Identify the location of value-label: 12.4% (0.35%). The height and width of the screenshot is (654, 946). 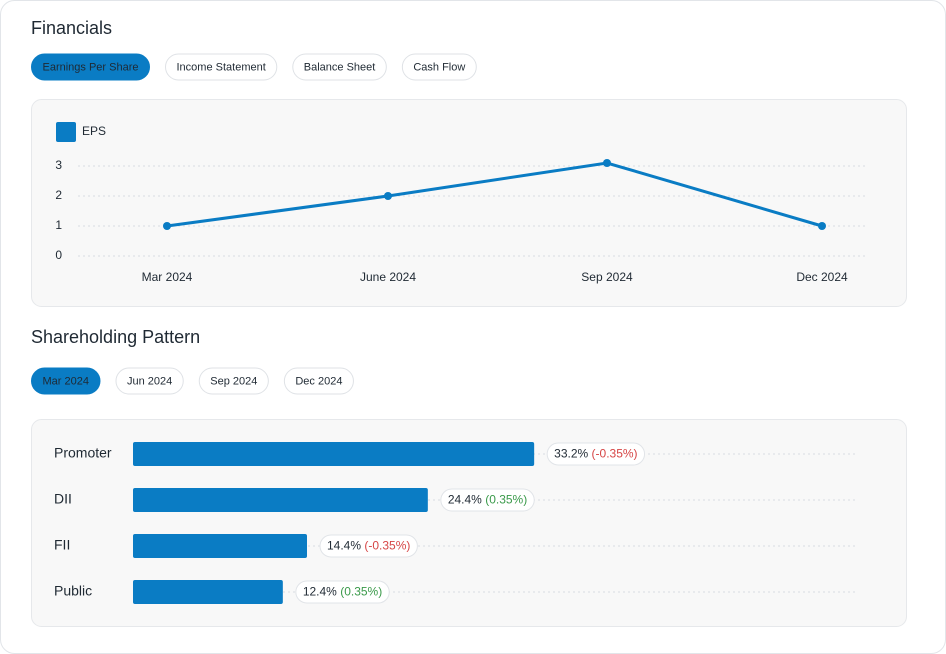
(342, 592).